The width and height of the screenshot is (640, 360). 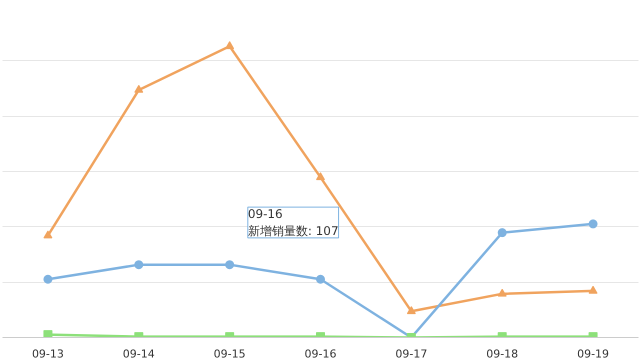 What do you see at coordinates (293, 222) in the screenshot?
I see `annotation: 09-16 新增销量数: 107` at bounding box center [293, 222].